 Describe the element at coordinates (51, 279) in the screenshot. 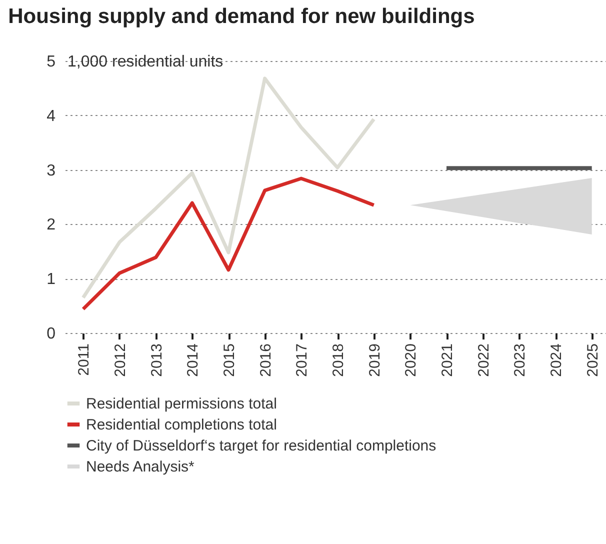

I see `y-tick-label: 1` at that location.